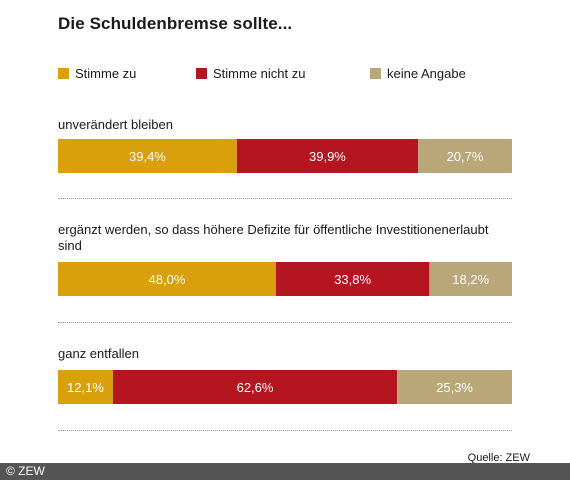 The image size is (570, 480). Describe the element at coordinates (259, 73) in the screenshot. I see `legend-label-stimme-nicht-zu: Stimme nicht zu` at that location.